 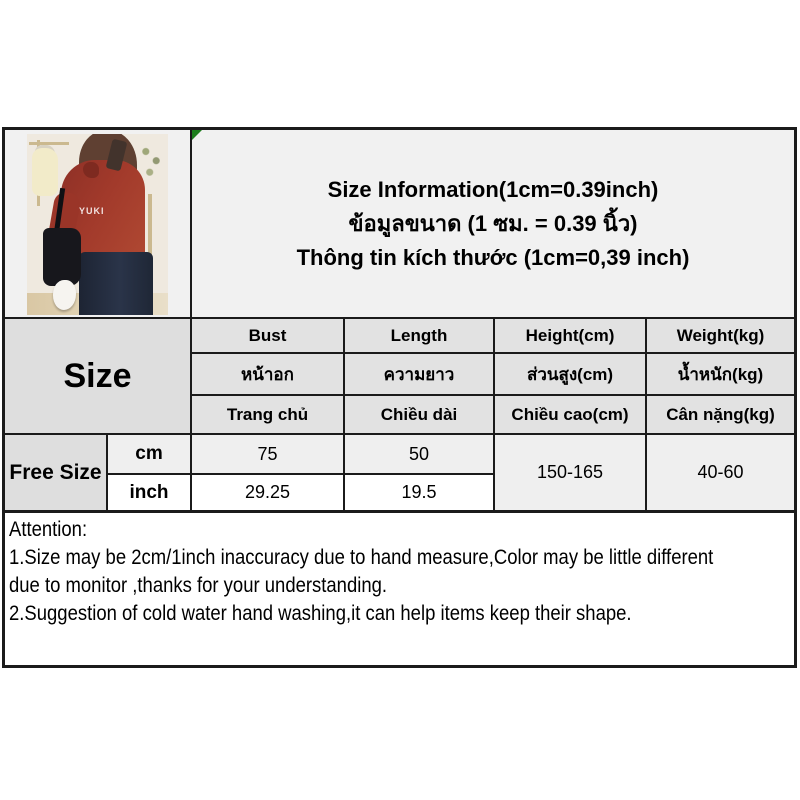 What do you see at coordinates (720, 335) in the screenshot?
I see `header-weight-en: Weight(kg)` at bounding box center [720, 335].